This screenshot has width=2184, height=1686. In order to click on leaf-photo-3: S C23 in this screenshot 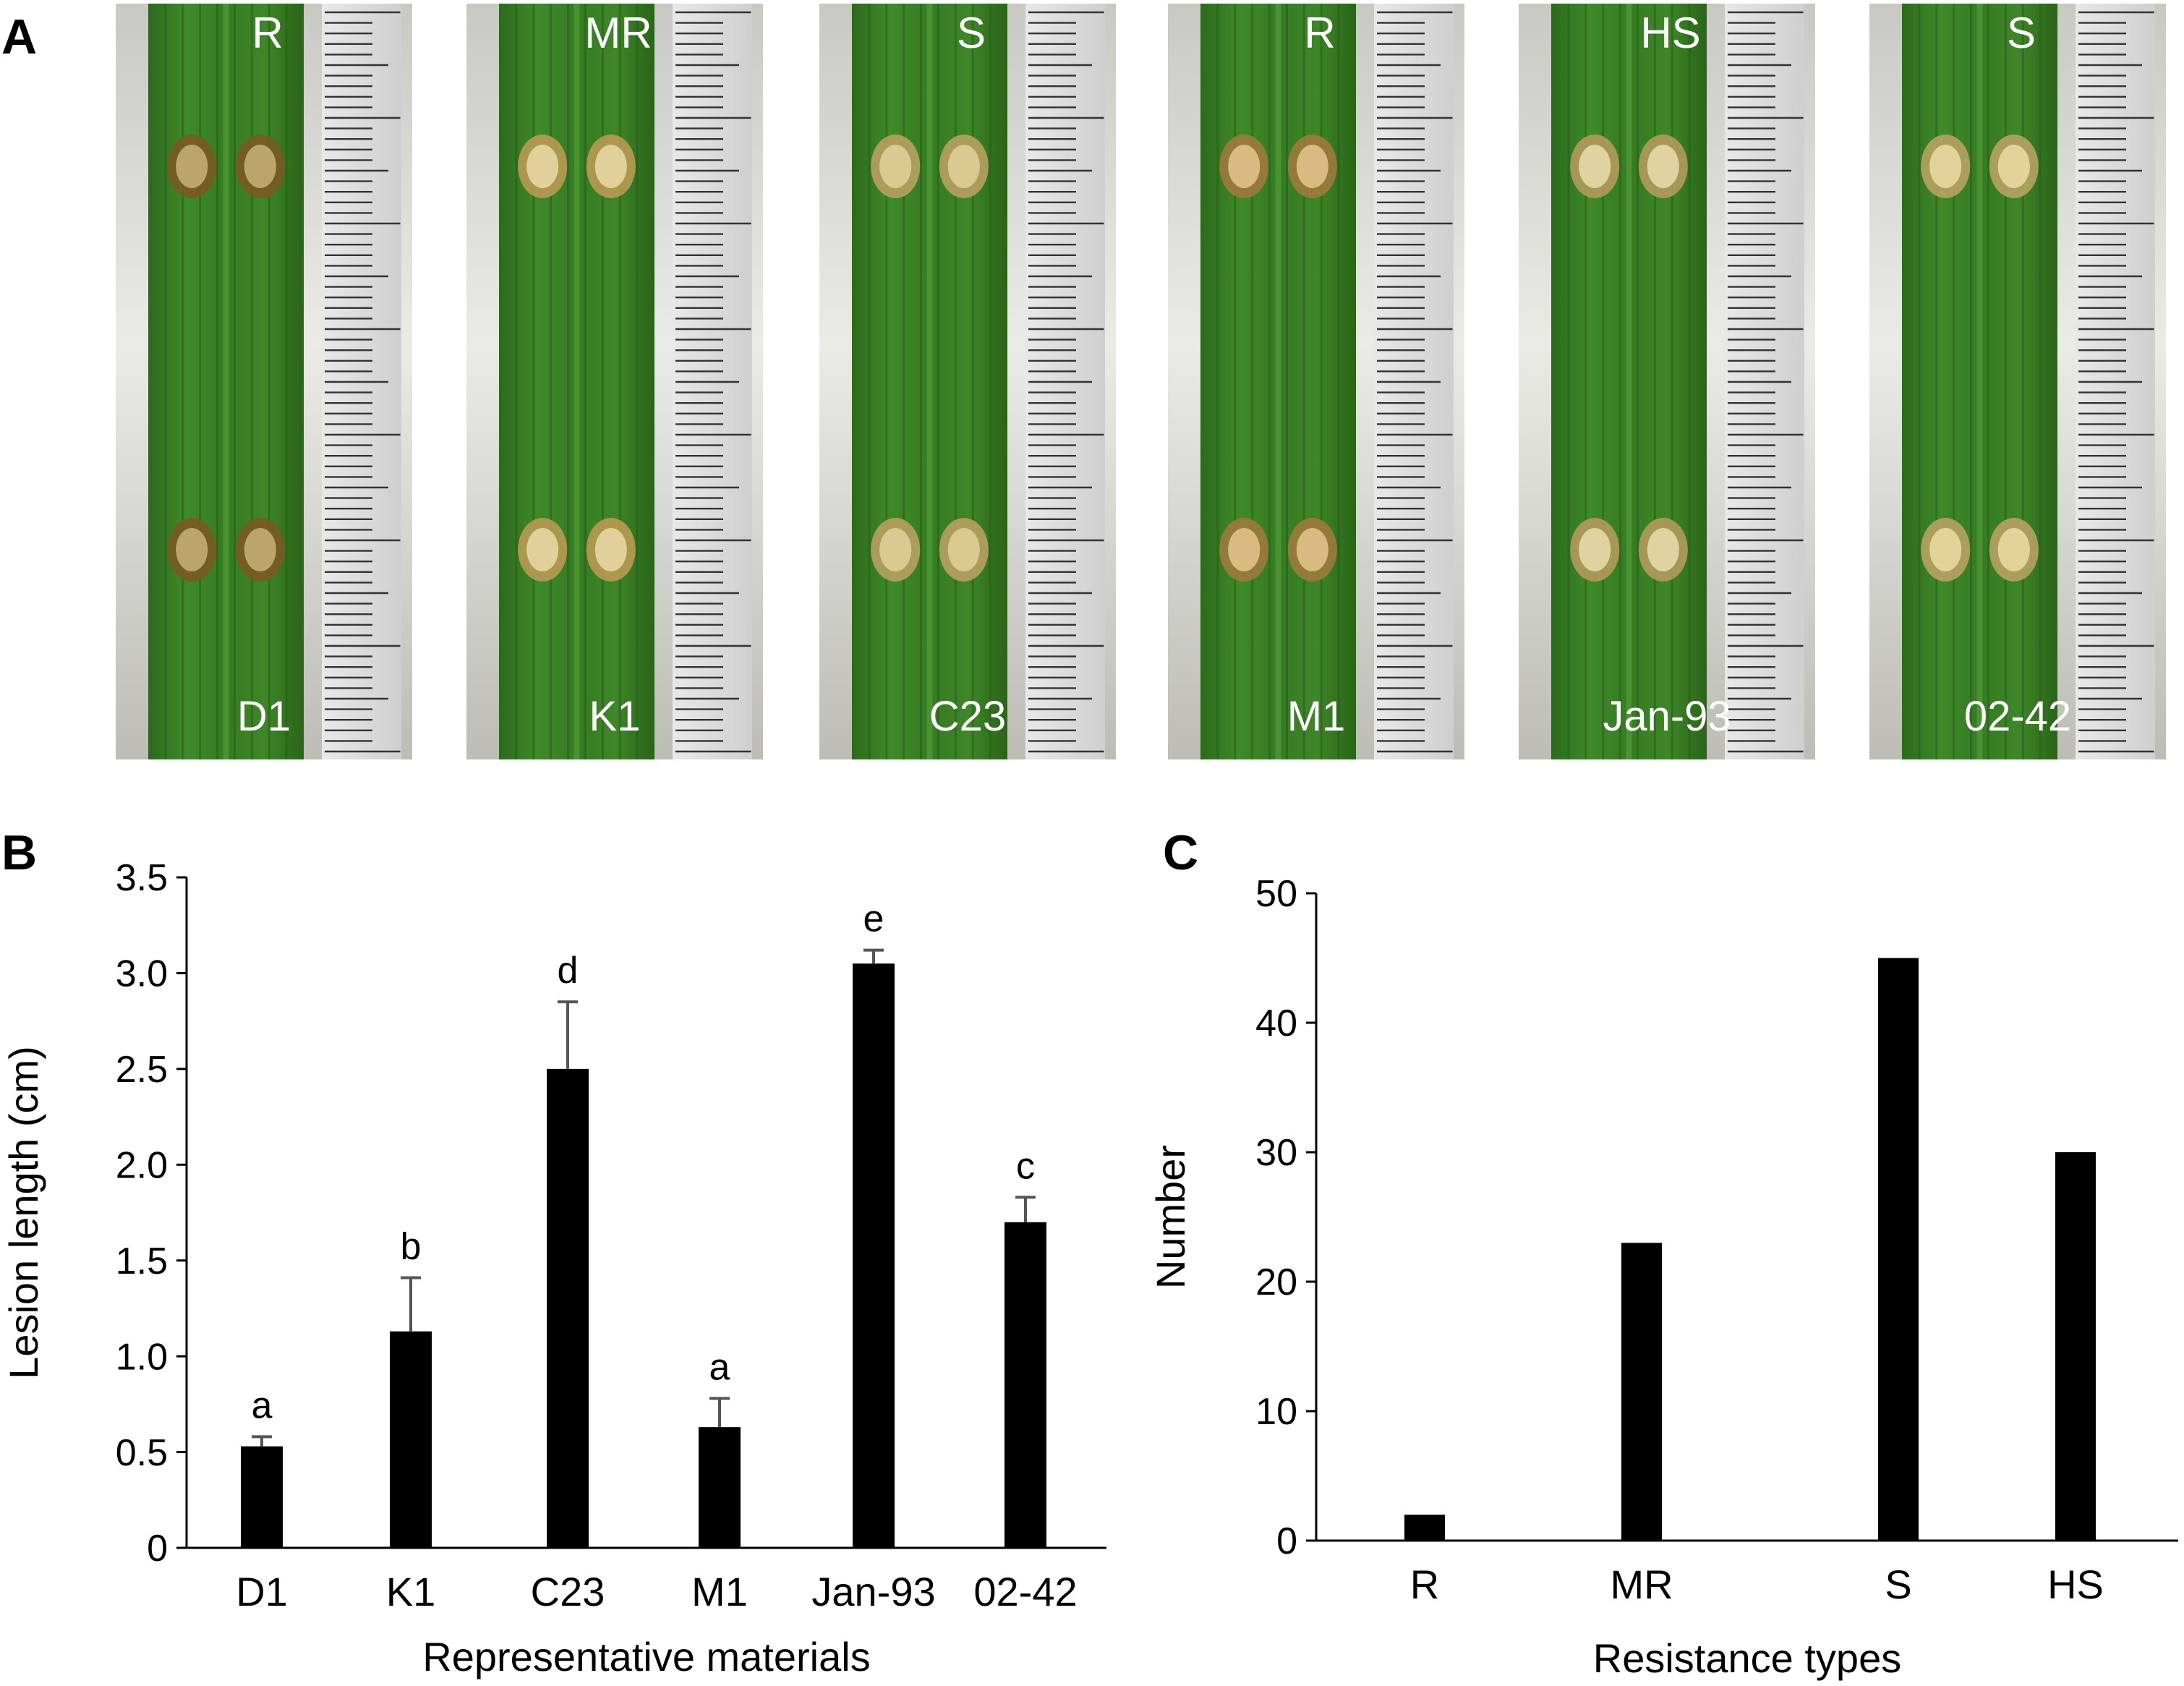, I will do `click(967, 382)`.